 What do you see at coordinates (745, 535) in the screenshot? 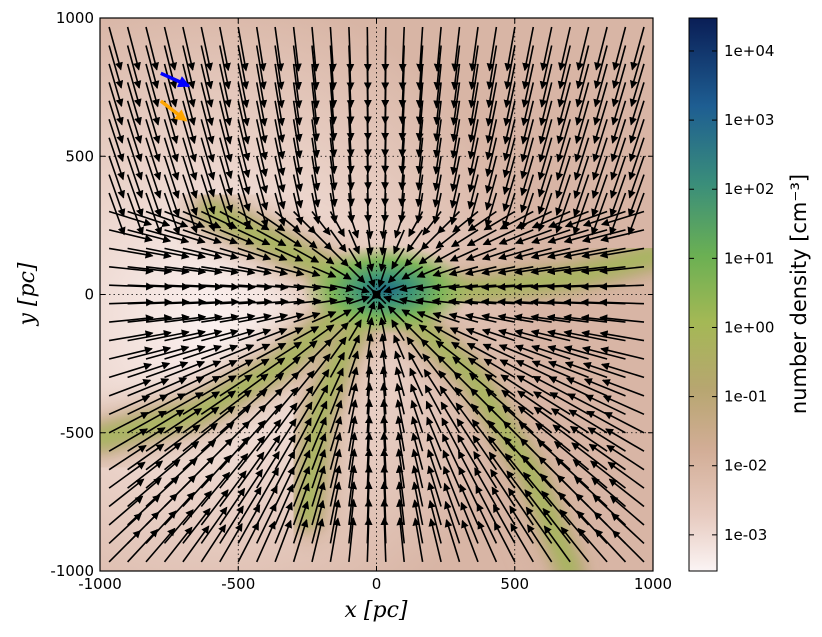
I see `colorbar-tick-label: 1e-03` at bounding box center [745, 535].